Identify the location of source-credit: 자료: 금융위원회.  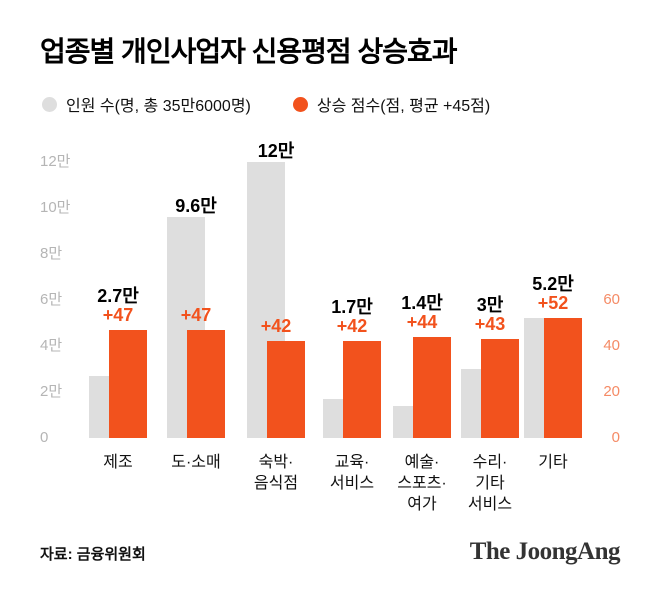
(93, 554).